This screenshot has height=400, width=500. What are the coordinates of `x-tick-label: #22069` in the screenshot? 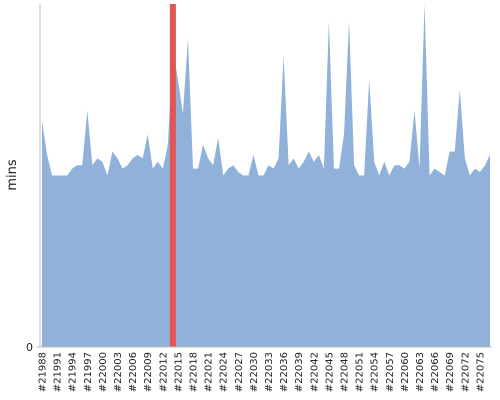 It's located at (450, 372).